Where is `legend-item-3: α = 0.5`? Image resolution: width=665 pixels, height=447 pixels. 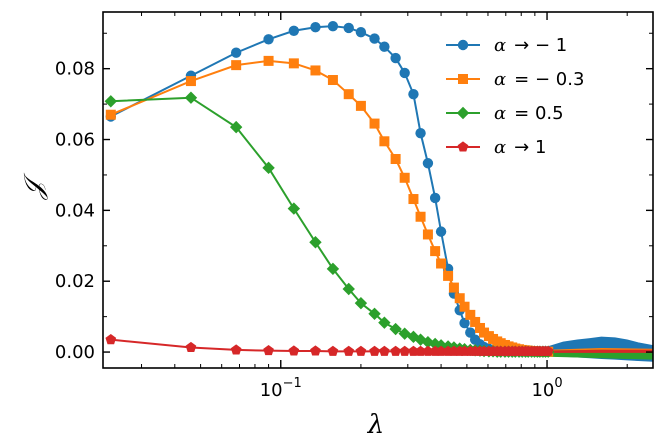 legend-item-3: α = 0.5 is located at coordinates (505, 113).